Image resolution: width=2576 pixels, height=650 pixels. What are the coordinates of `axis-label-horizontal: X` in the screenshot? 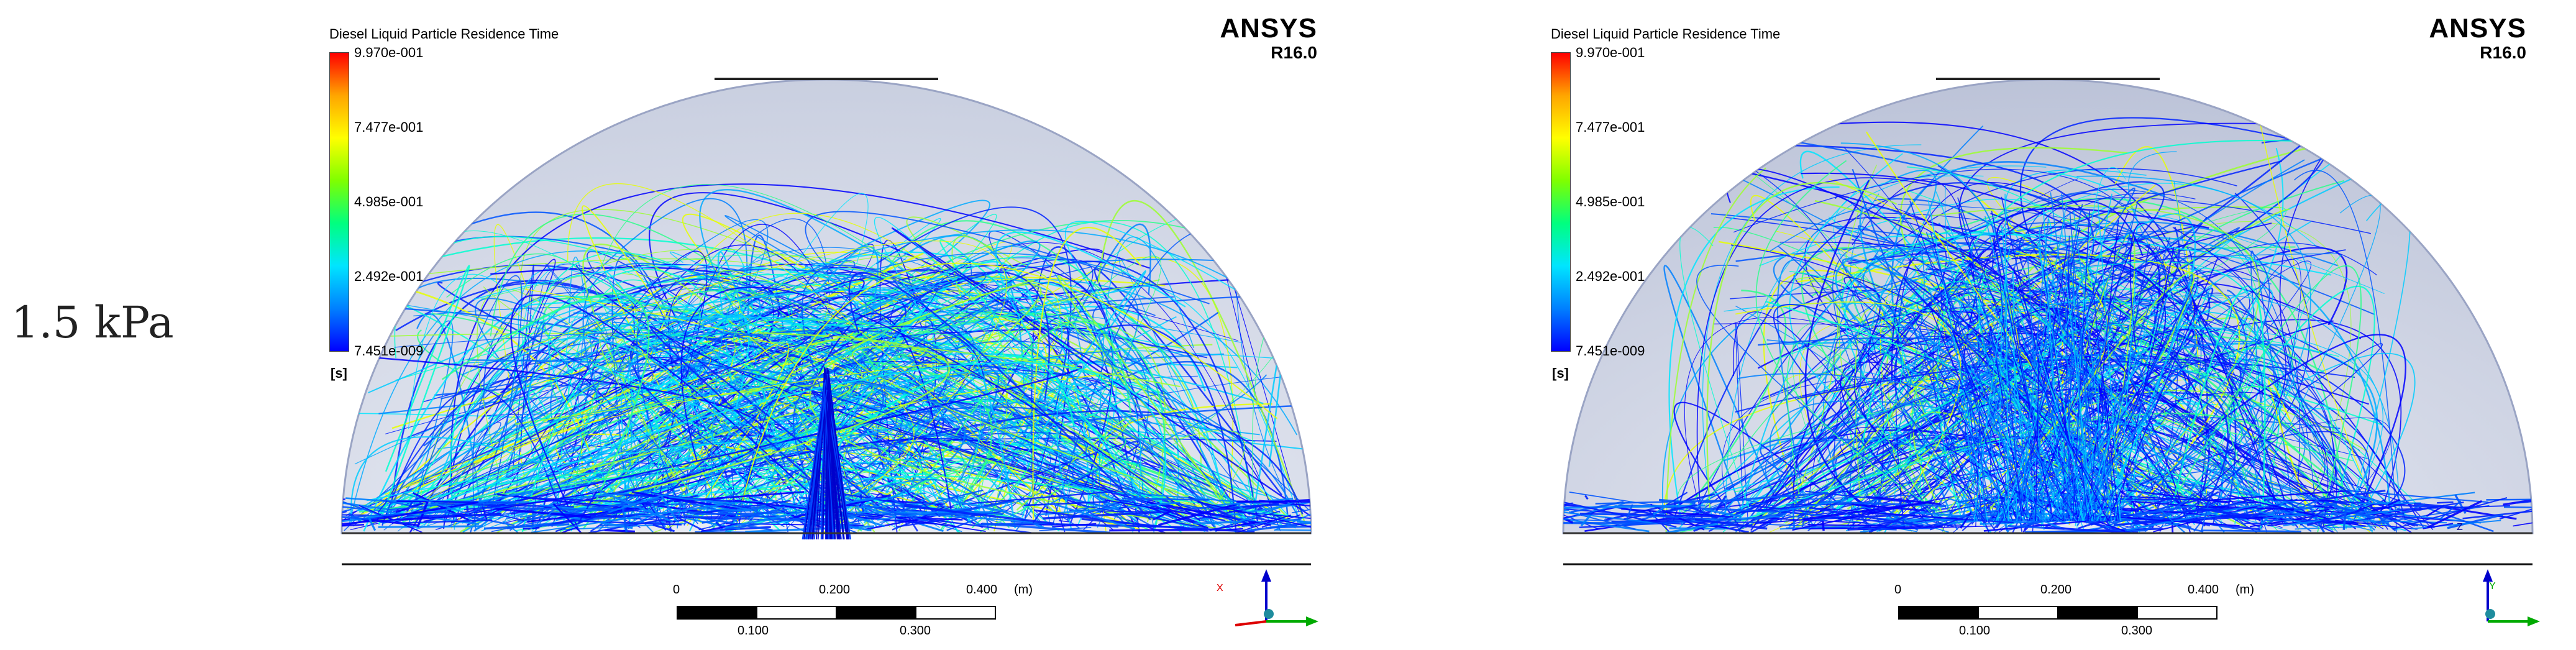 It's located at (1220, 588).